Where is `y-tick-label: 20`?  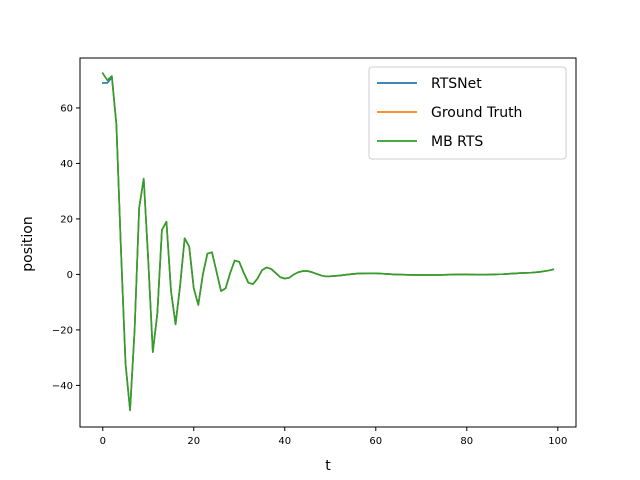 y-tick-label: 20 is located at coordinates (66, 219).